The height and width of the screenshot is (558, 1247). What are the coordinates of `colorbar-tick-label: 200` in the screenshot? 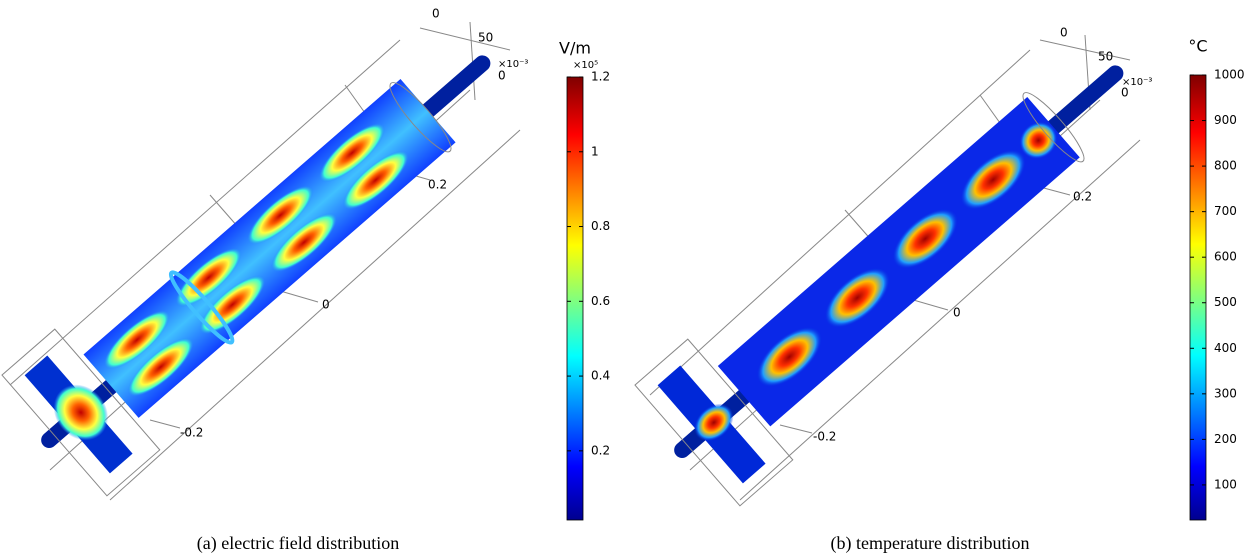 It's located at (1225, 439).